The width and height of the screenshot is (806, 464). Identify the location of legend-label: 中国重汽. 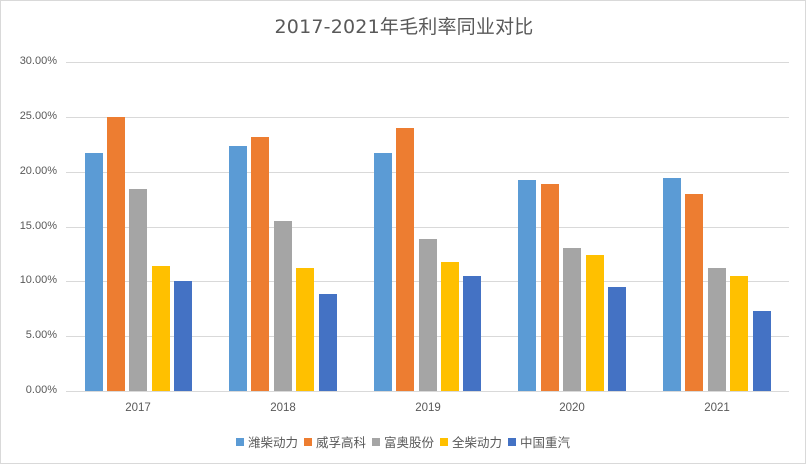
(545, 442).